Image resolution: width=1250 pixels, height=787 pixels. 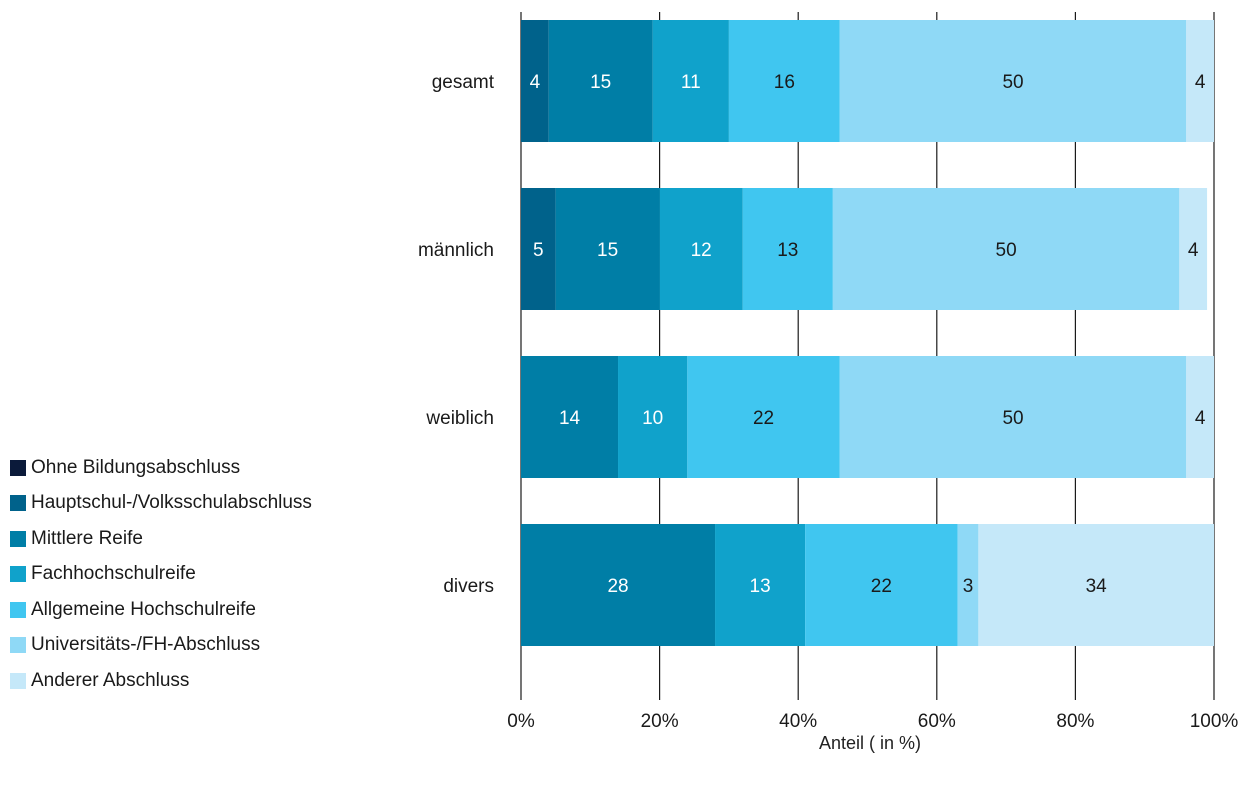 I want to click on legend-label: Fachhochschulreife, so click(x=113, y=574).